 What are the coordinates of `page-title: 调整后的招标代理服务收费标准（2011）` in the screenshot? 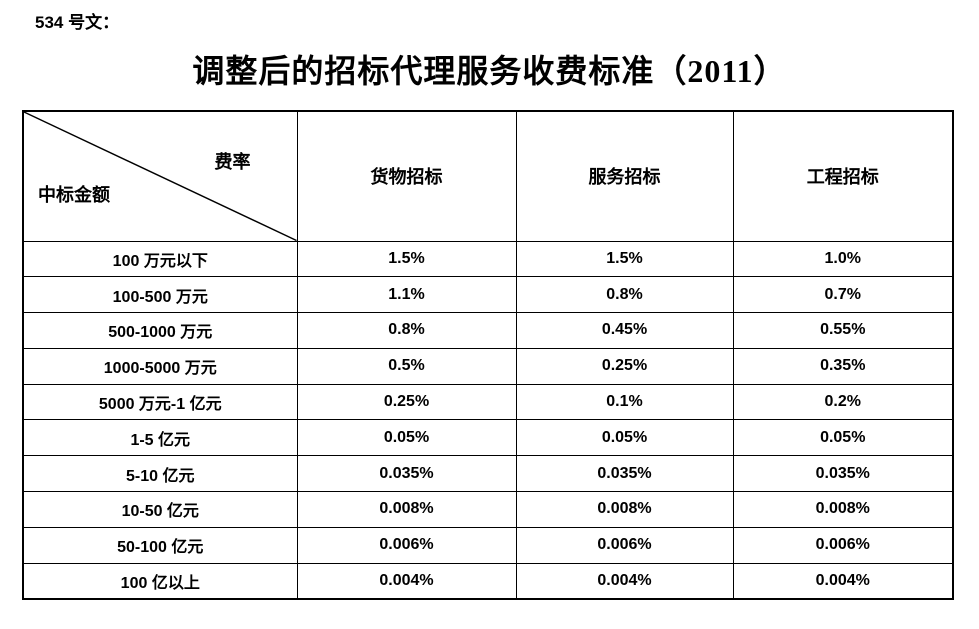 It's located at (489, 71).